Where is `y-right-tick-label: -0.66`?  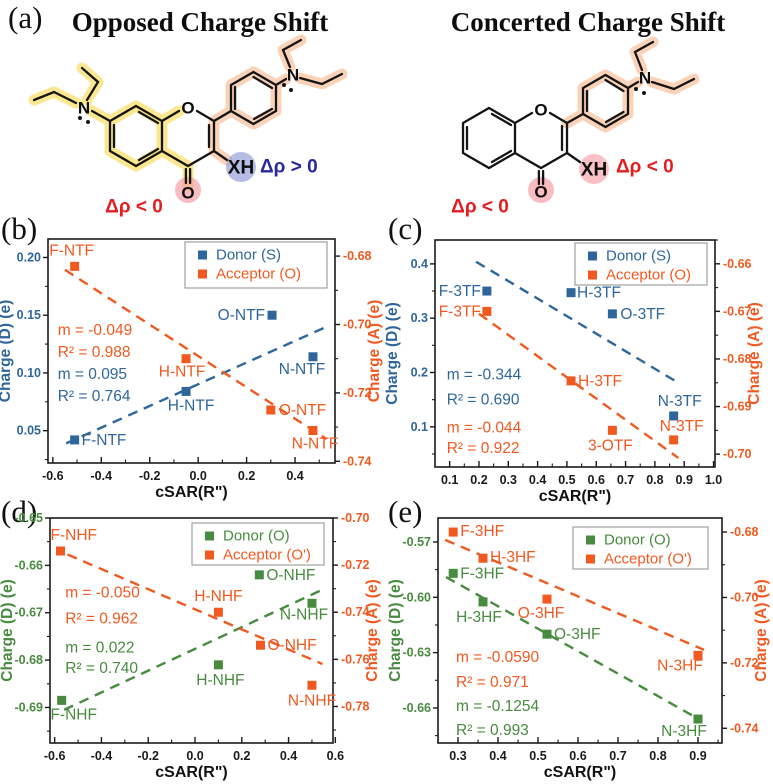
y-right-tick-label: -0.66 is located at coordinates (737, 264).